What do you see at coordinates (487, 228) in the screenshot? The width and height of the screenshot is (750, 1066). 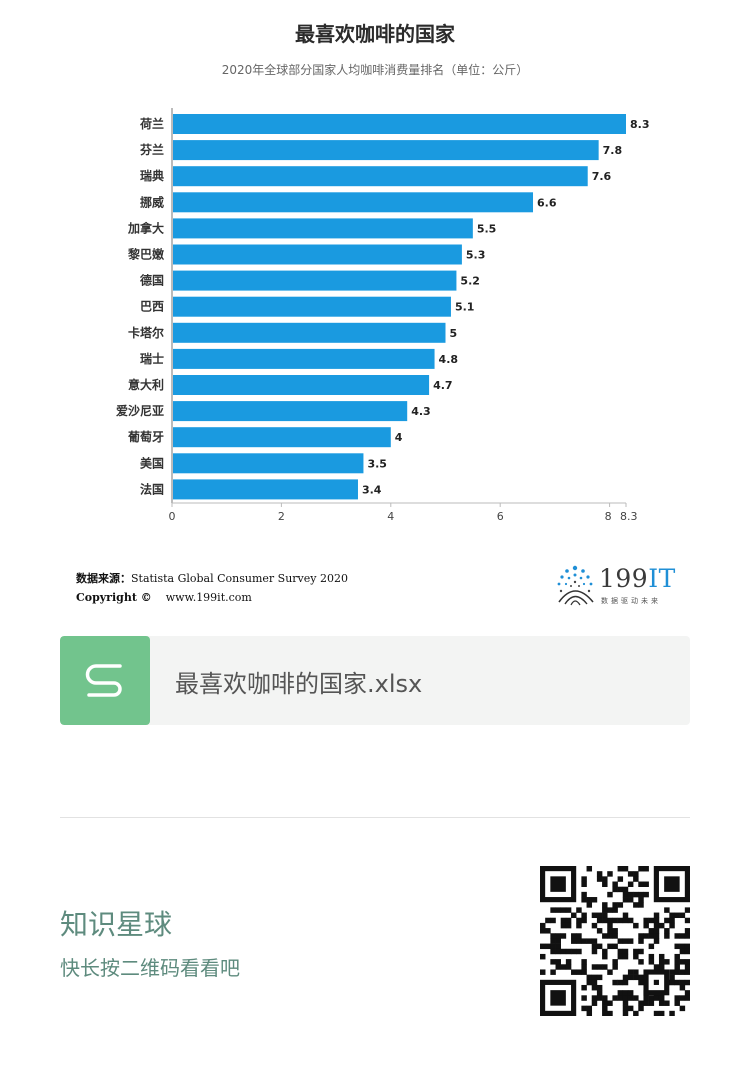 I see `value-label: 5.5` at bounding box center [487, 228].